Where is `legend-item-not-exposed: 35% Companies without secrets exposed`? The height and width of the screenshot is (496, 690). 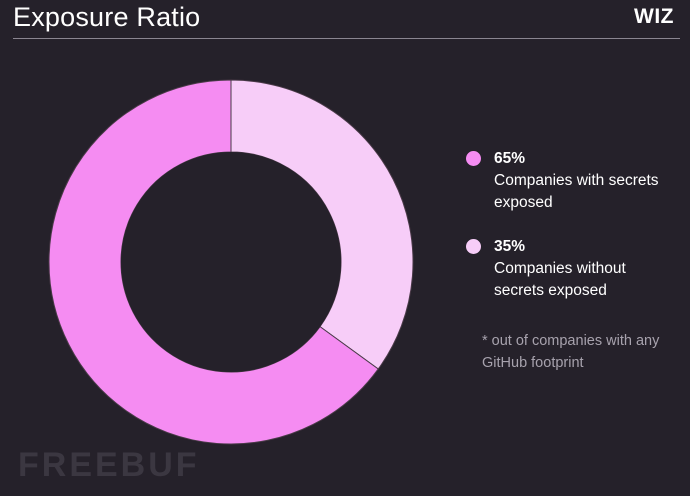
legend-item-not-exposed: 35% Companies without secrets exposed is located at coordinates (565, 269).